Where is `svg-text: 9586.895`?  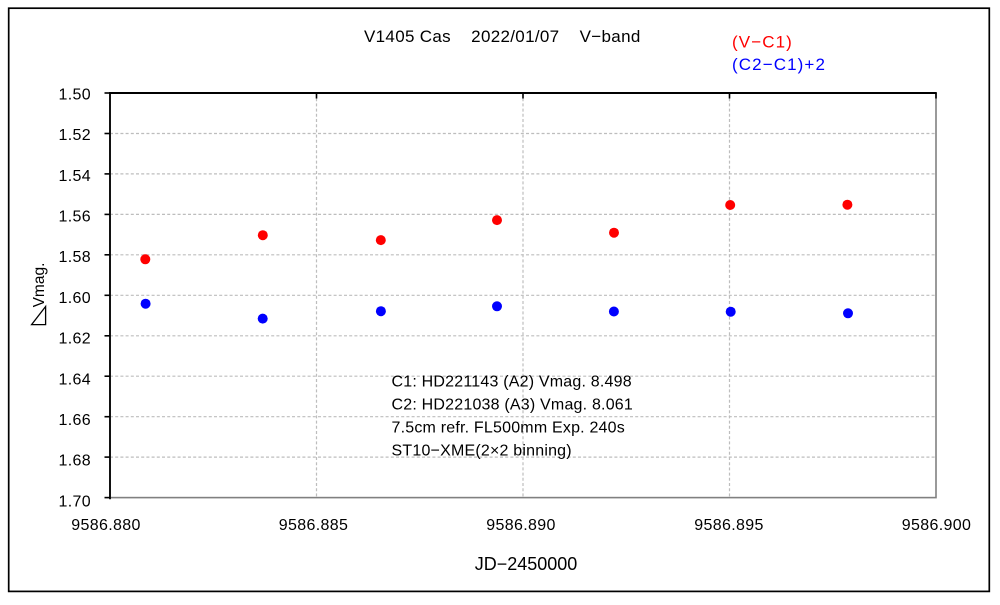
svg-text: 9586.895 is located at coordinates (729, 525).